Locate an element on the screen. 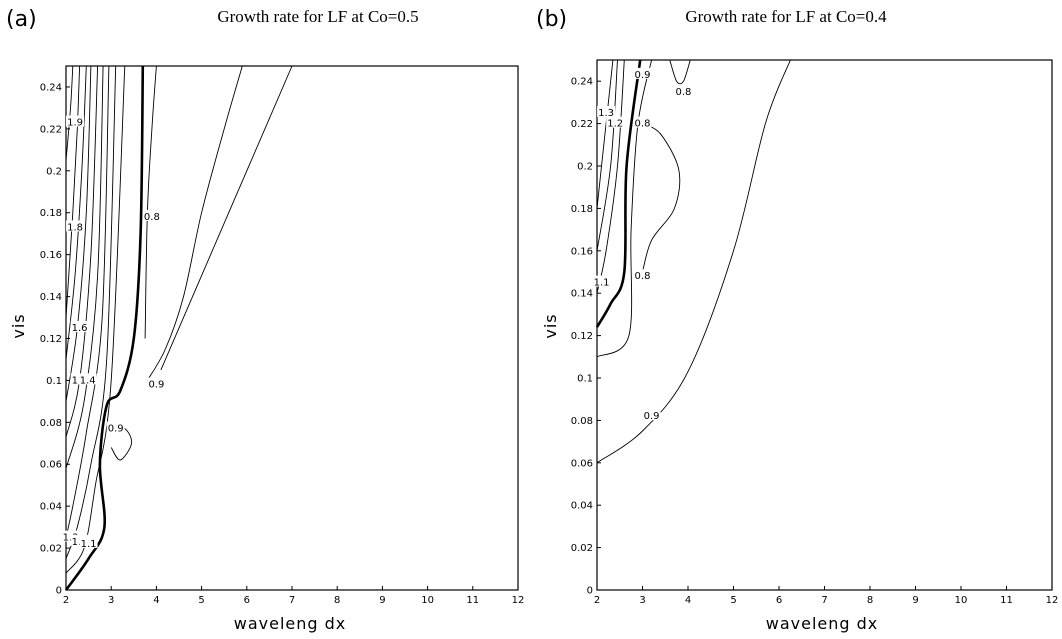 Image resolution: width=1062 pixels, height=639 pixels. panel-b-contour-labels: 1.31.2 1.1 0.9 0.8 0.8 0.8 0.9 is located at coordinates (642, 244).